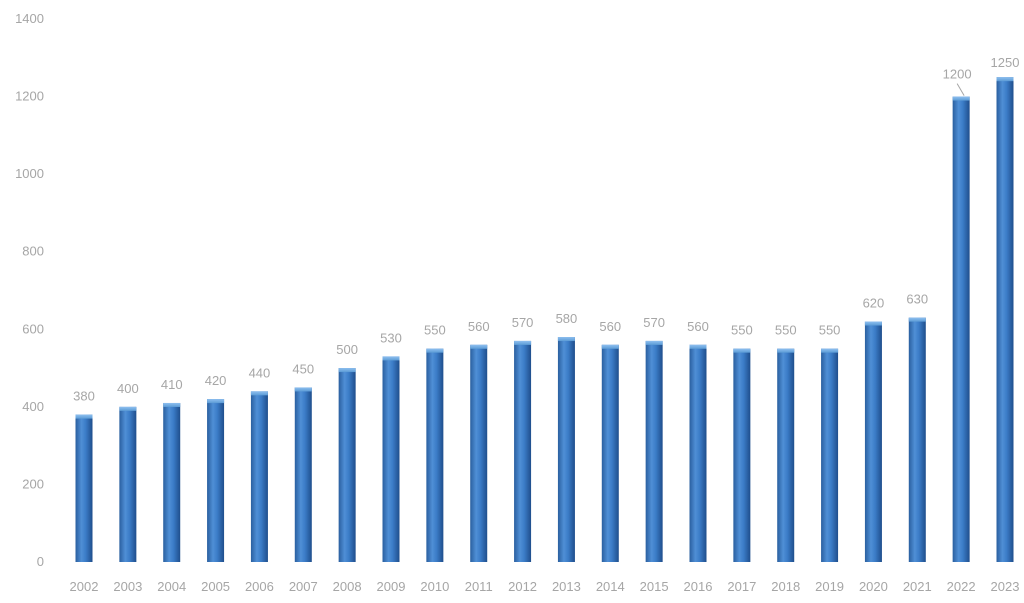  Describe the element at coordinates (128, 388) in the screenshot. I see `data-label: 400` at that location.